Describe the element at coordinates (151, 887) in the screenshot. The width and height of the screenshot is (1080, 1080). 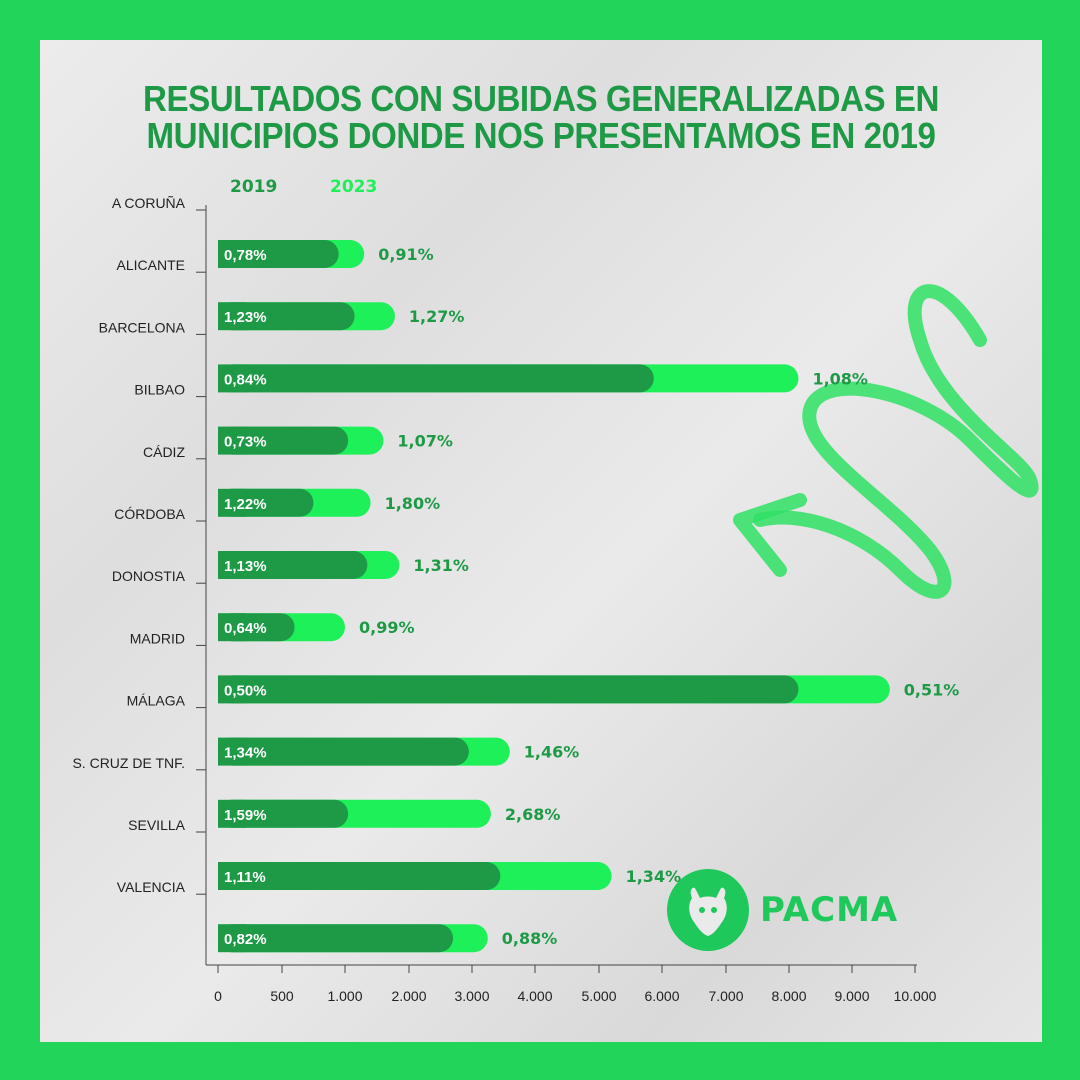
I see `category-label: VALENCIA` at that location.